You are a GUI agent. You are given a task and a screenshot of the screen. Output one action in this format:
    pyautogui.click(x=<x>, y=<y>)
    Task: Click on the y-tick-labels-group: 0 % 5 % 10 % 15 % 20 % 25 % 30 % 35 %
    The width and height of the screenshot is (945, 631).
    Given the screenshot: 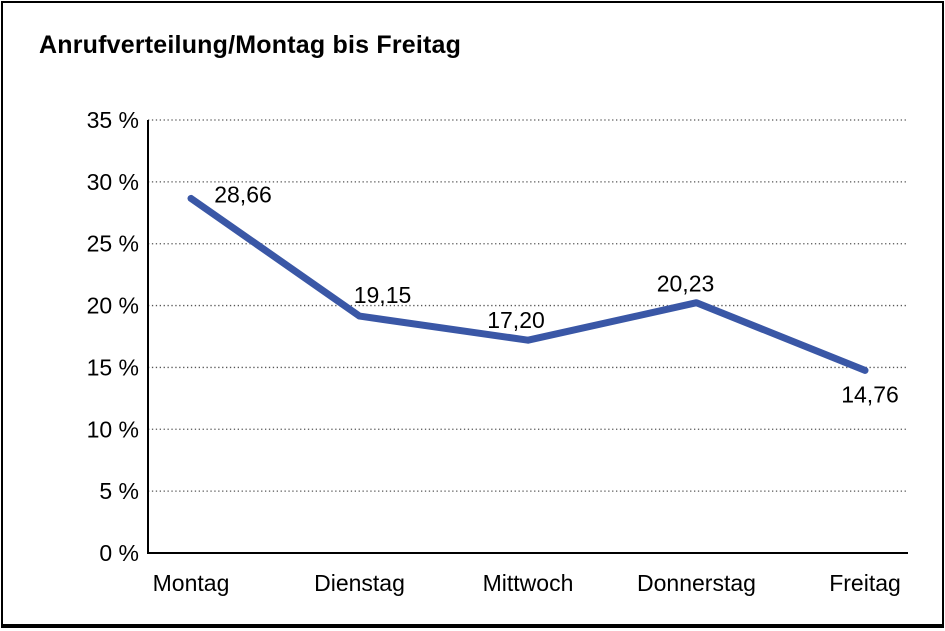 What is the action you would take?
    pyautogui.click(x=113, y=336)
    